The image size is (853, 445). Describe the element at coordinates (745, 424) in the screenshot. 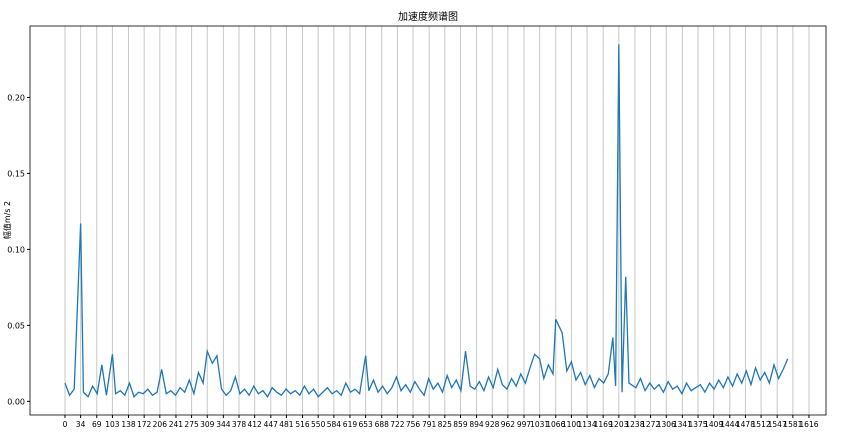

I see `x-tick-label: 1478` at that location.